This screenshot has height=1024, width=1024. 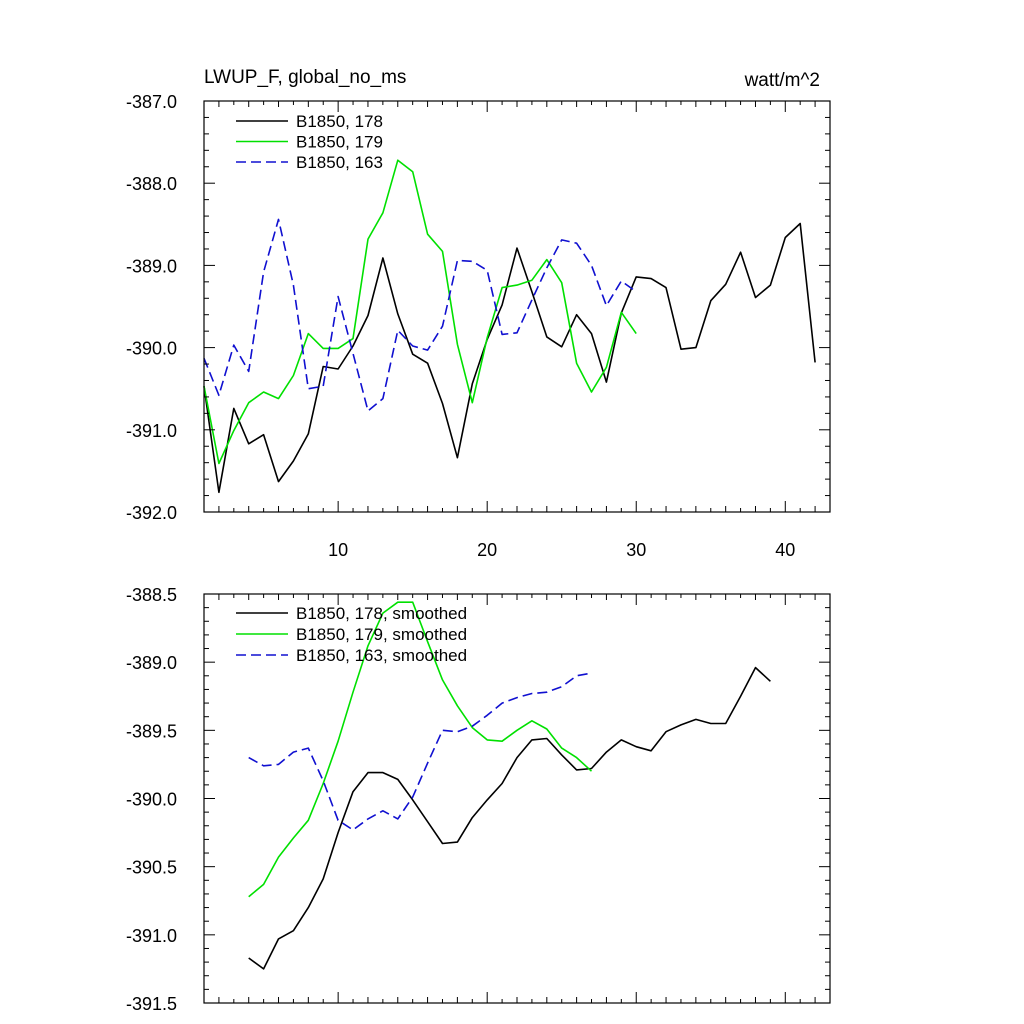 I want to click on y-tick-label: -392.0, so click(x=151, y=513).